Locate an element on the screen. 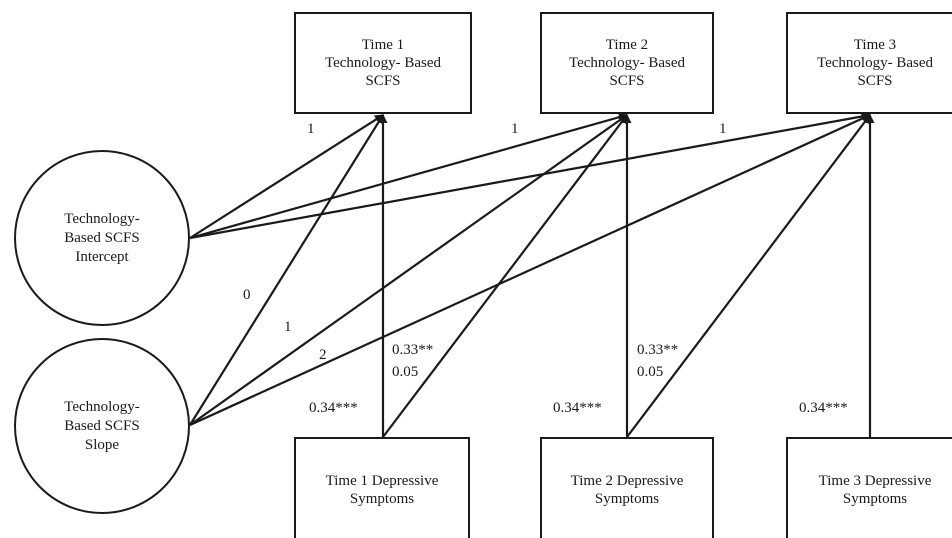  t2-scfs-line2: Technology- Based is located at coordinates (626, 63).